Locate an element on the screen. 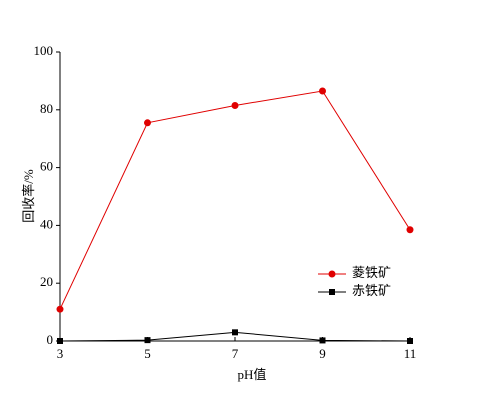 This screenshot has width=490, height=408. y-tick-label: 0 is located at coordinates (50, 339).